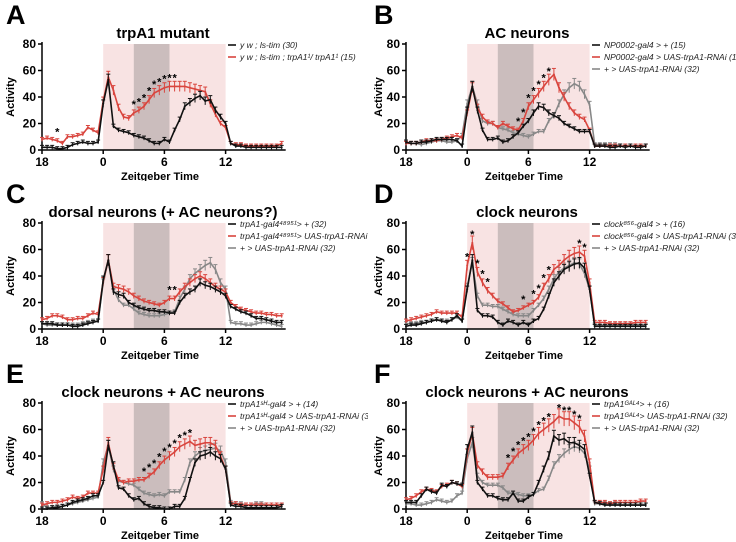 The width and height of the screenshot is (736, 542). I want to click on x-tick-label: 18, so click(42, 341).